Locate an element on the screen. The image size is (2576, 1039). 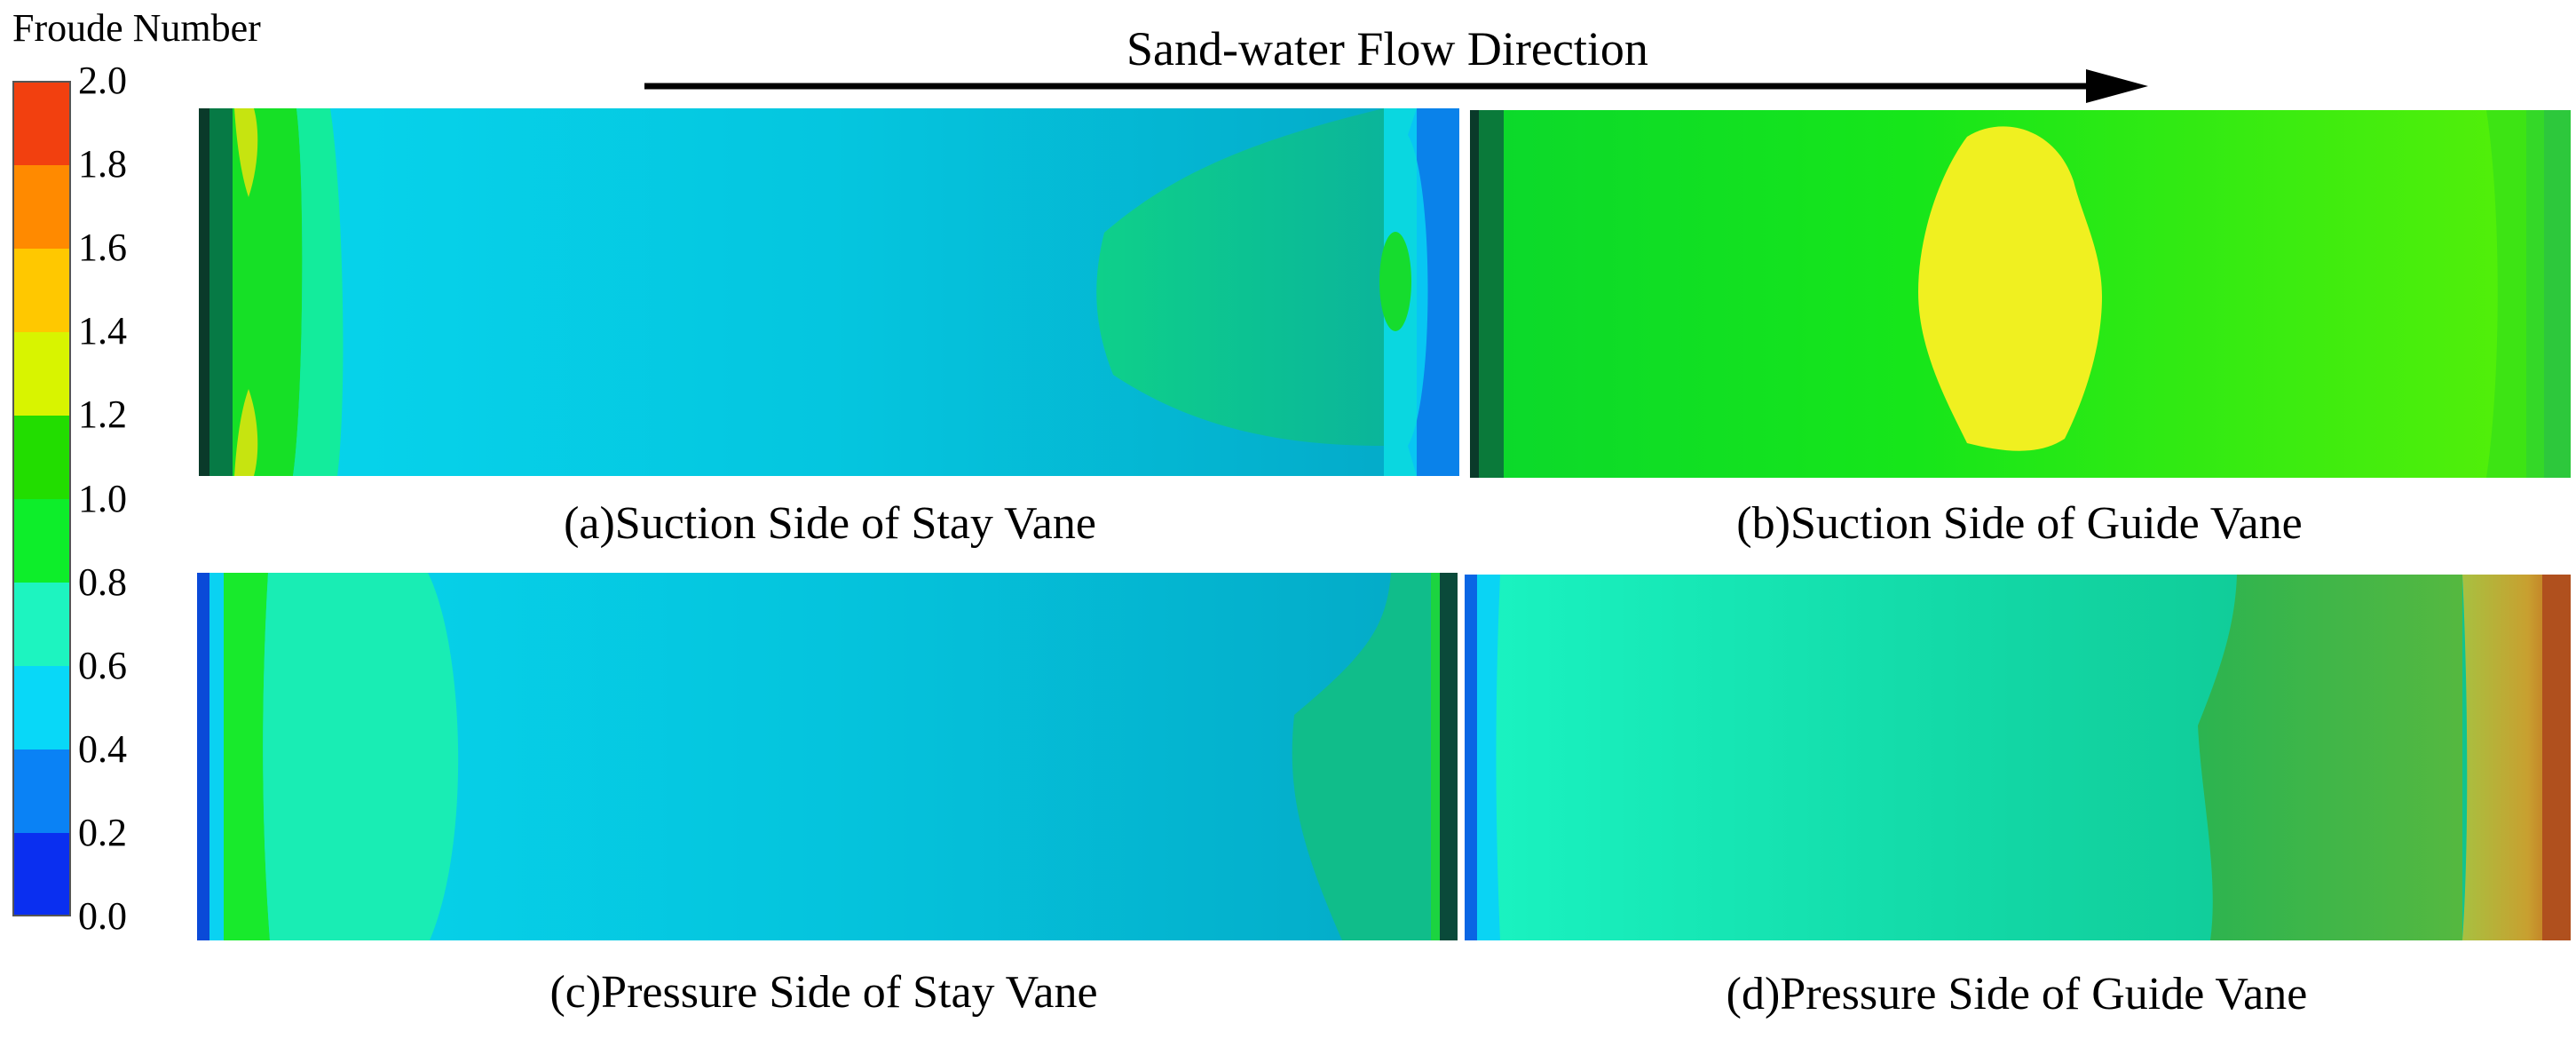
caption-panel-a: (a)Suction Side of Stay Vane is located at coordinates (830, 524).